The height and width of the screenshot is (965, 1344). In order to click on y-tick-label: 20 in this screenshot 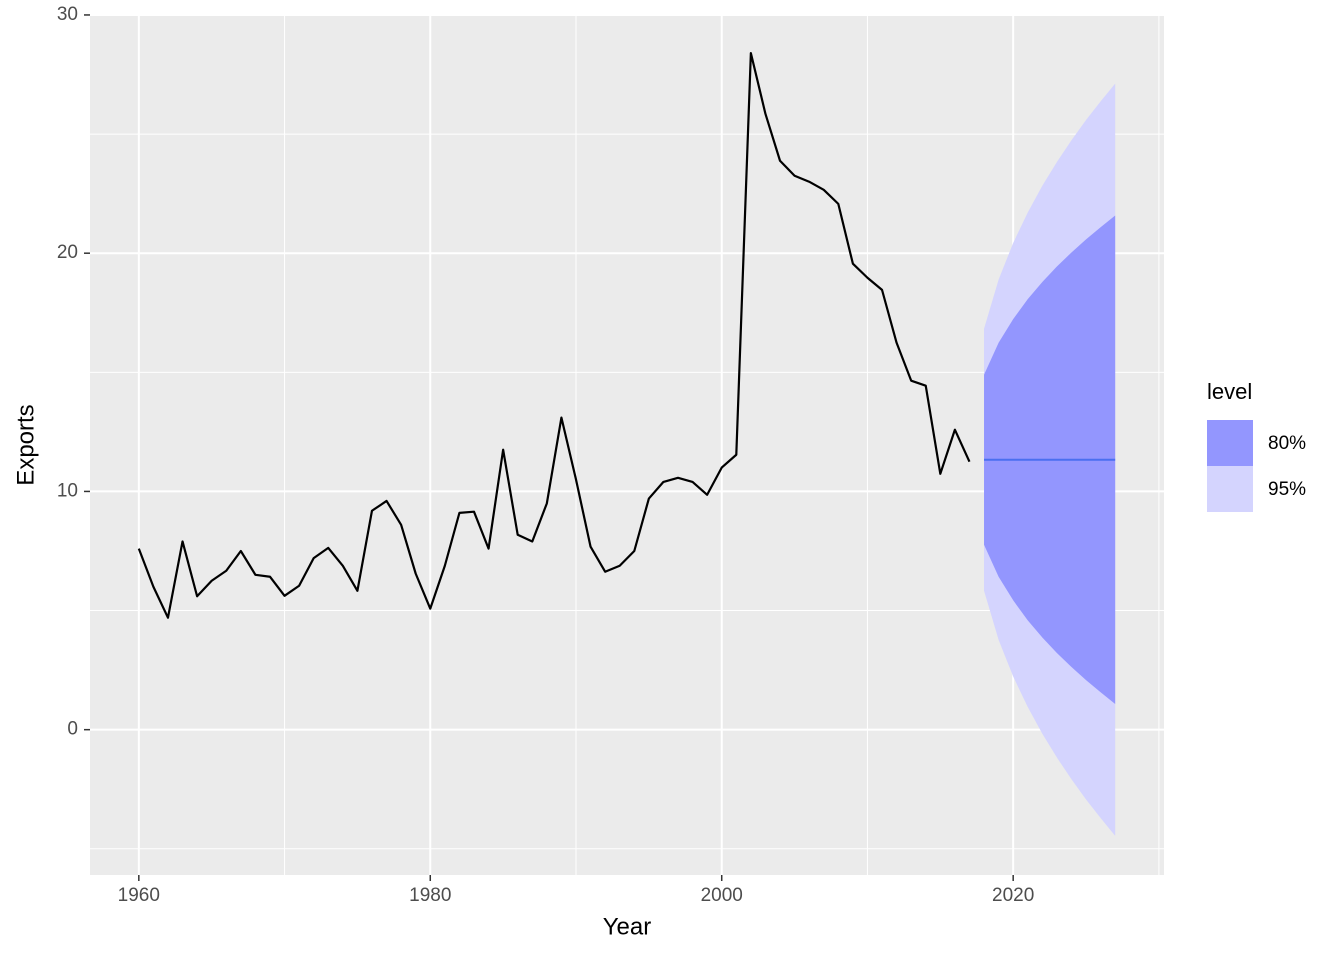, I will do `click(67, 252)`.